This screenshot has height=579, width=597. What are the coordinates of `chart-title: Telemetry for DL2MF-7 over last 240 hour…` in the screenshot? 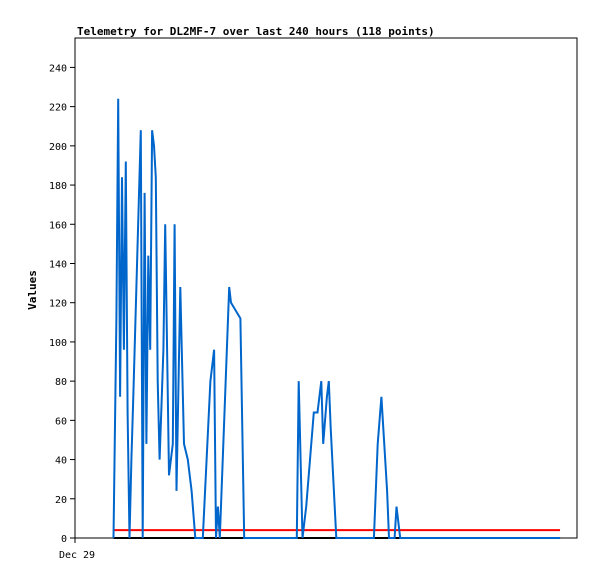 It's located at (256, 31).